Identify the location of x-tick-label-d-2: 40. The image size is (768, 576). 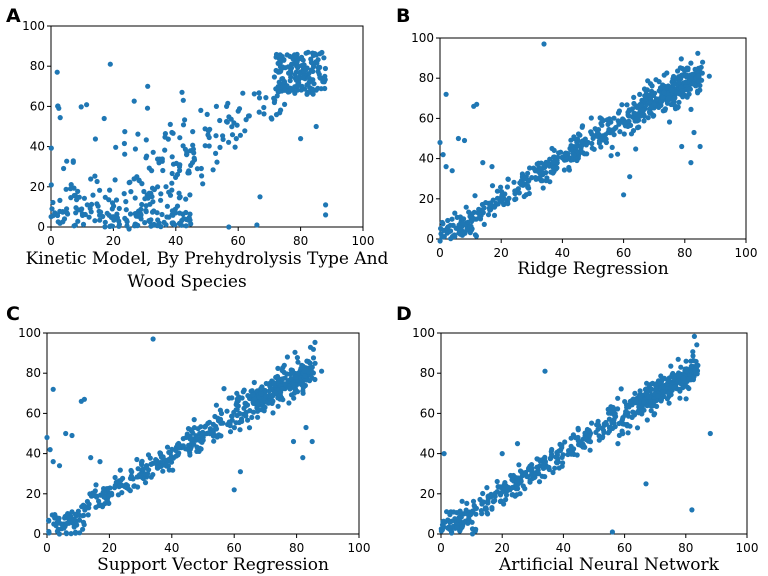
(563, 548).